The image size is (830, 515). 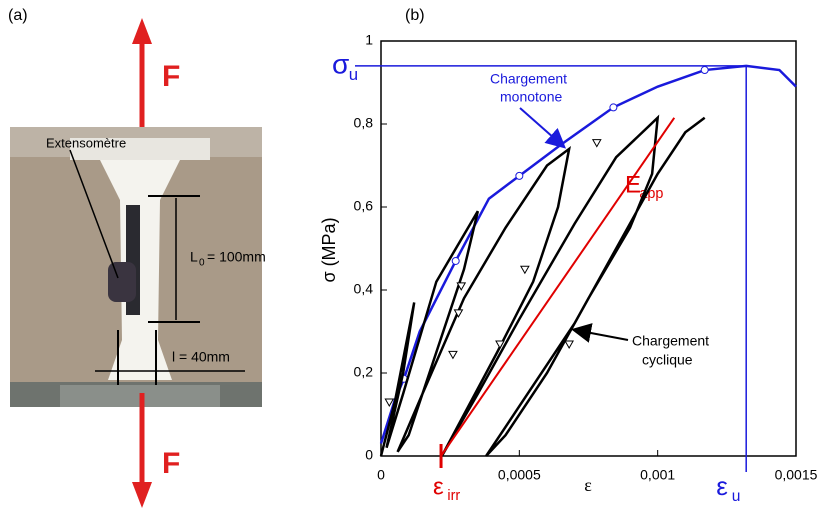 What do you see at coordinates (329, 249) in the screenshot?
I see `y-axis-label: σ (MPa)` at bounding box center [329, 249].